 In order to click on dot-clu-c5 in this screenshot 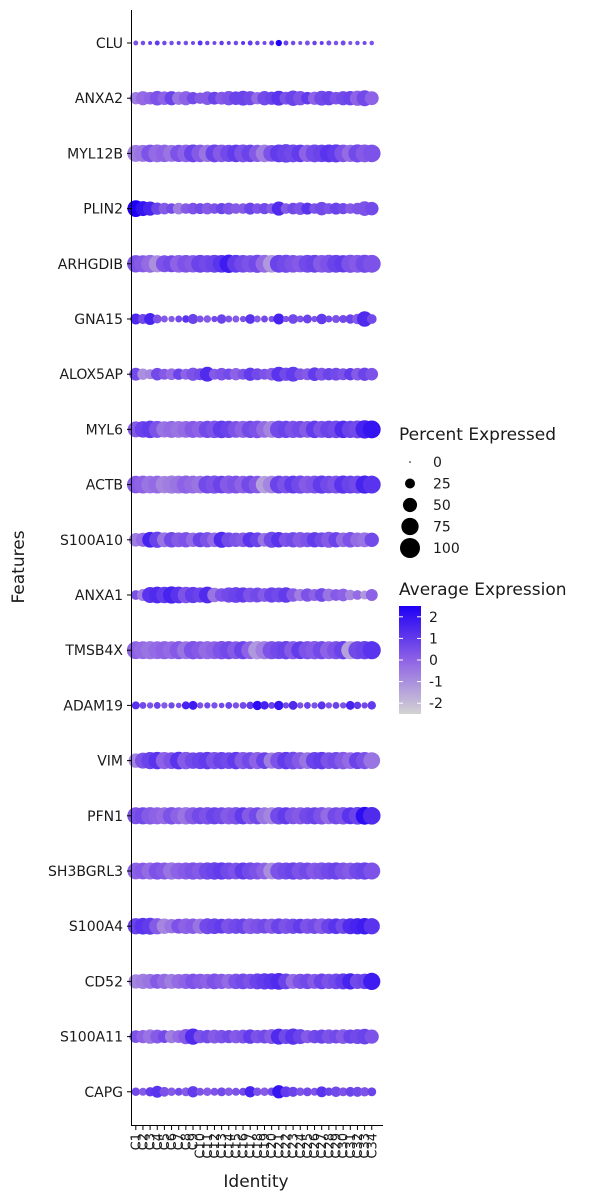, I will do `click(164, 43)`.